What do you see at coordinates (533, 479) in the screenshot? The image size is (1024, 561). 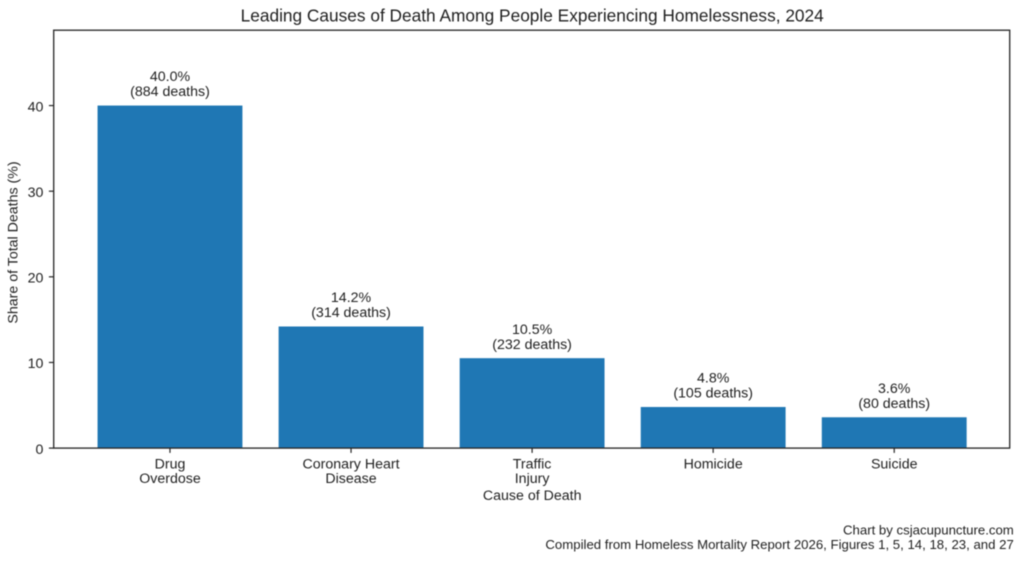 I see `svg-text: Injury` at bounding box center [533, 479].